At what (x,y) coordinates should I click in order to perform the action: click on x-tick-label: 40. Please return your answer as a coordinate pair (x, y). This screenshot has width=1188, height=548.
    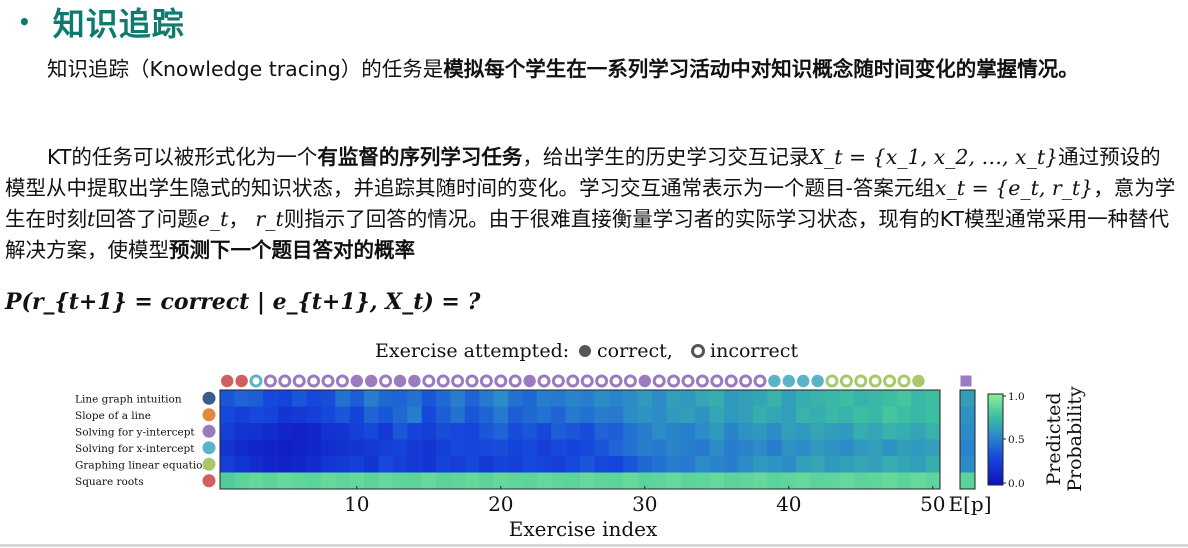
    Looking at the image, I should click on (788, 504).